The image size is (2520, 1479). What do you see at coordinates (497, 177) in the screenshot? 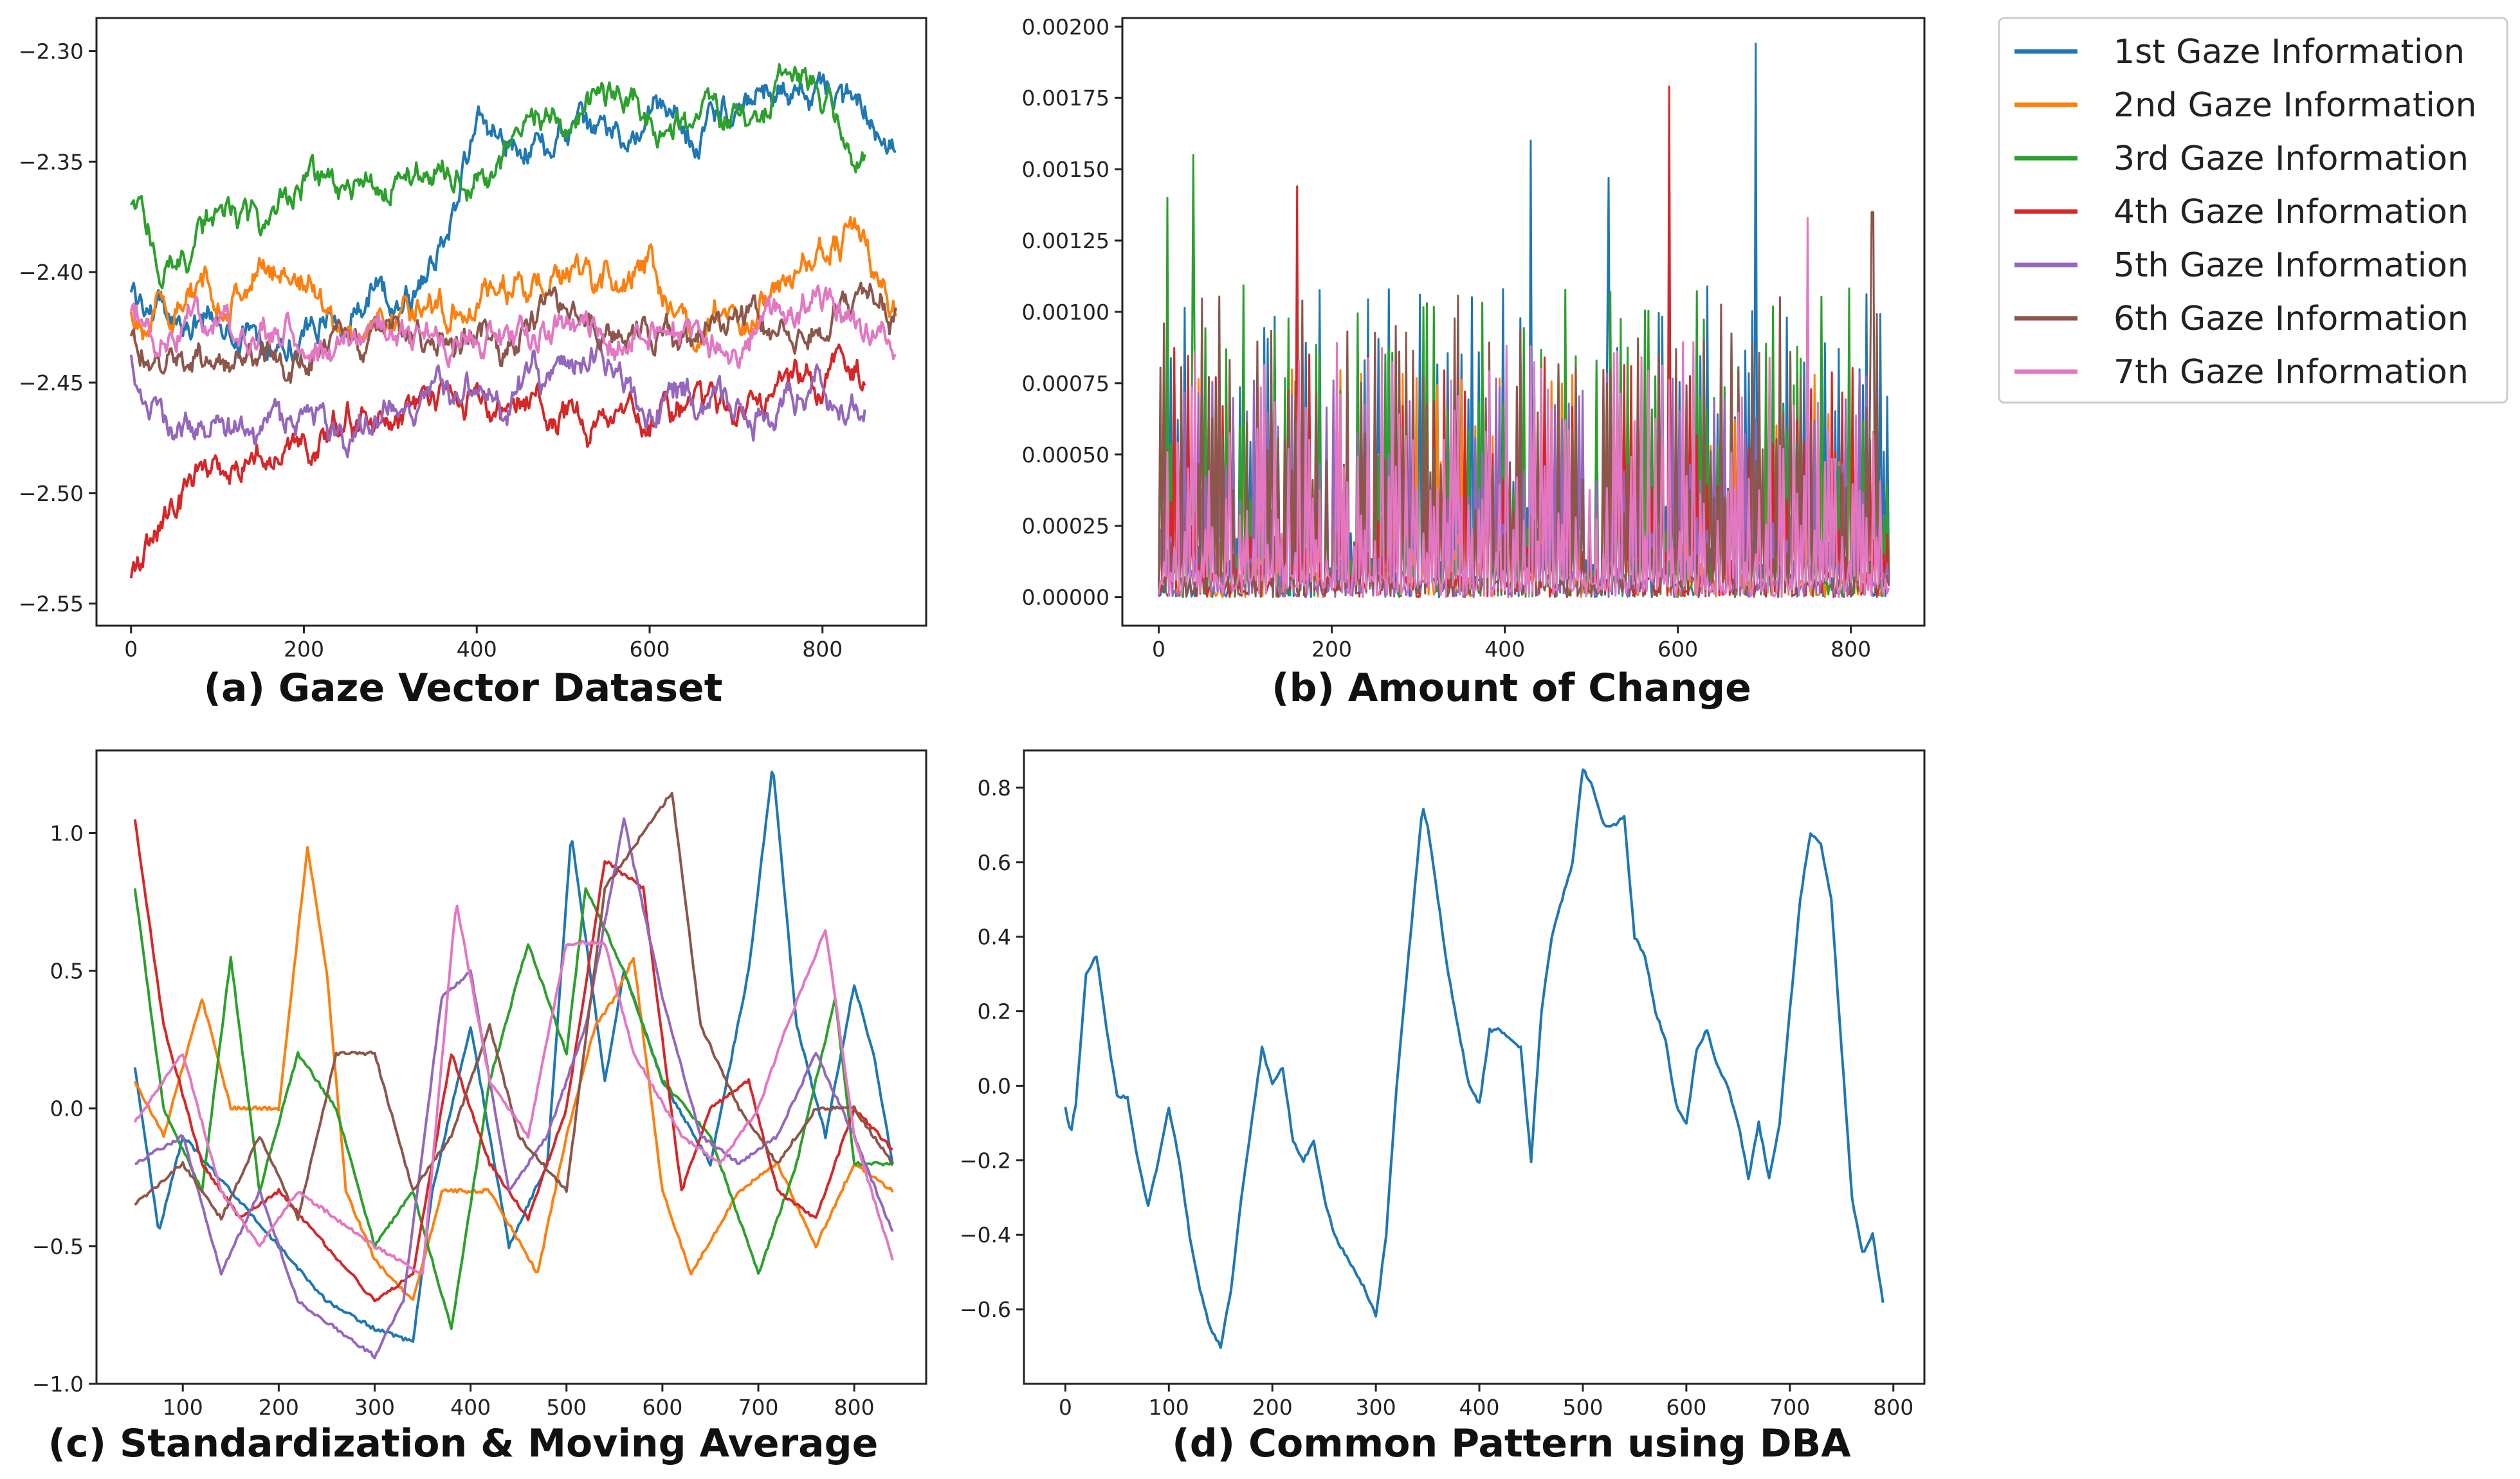
I see `series-line-a-3rd` at bounding box center [497, 177].